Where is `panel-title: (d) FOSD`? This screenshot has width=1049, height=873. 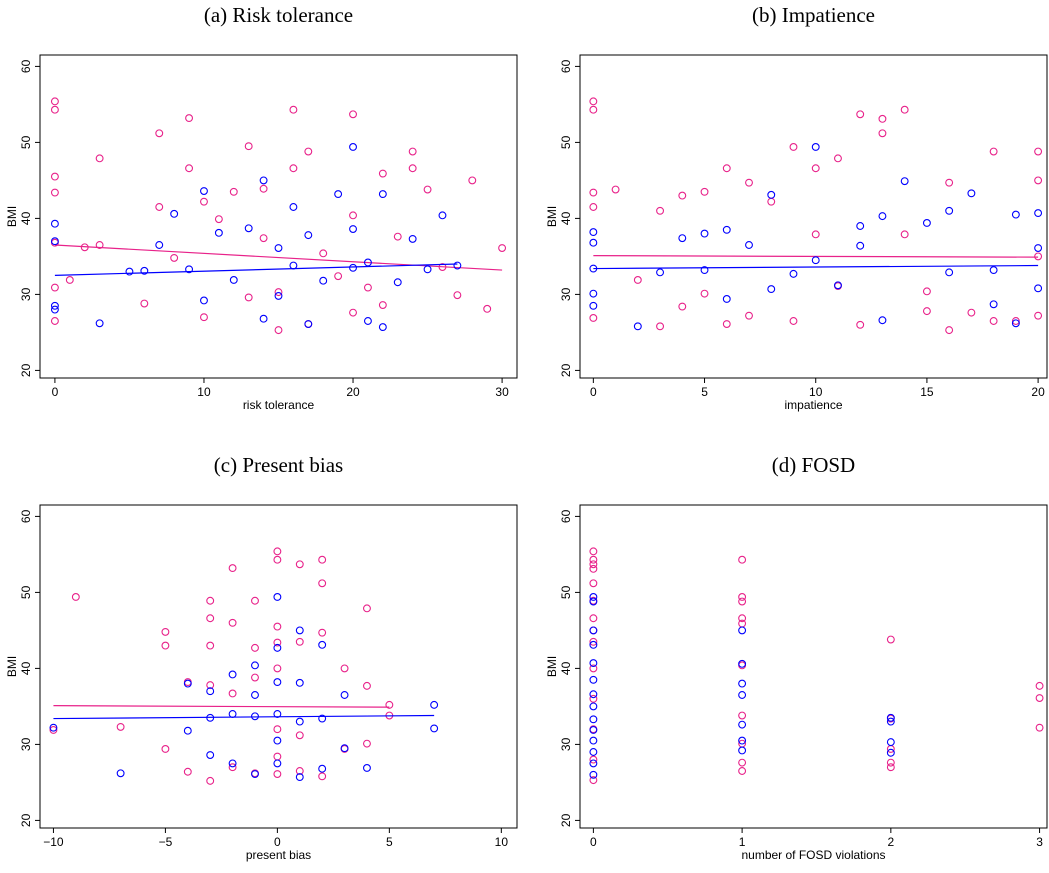
panel-title: (d) FOSD is located at coordinates (813, 465).